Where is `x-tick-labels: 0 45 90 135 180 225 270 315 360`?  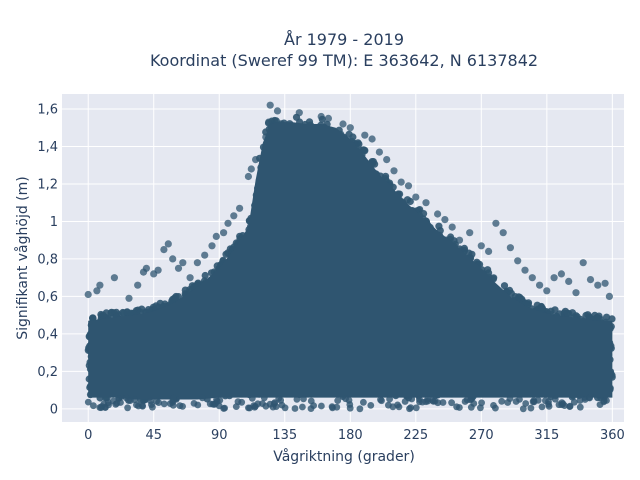
x-tick-labels: 0 45 90 135 180 225 270 315 360 is located at coordinates (354, 435).